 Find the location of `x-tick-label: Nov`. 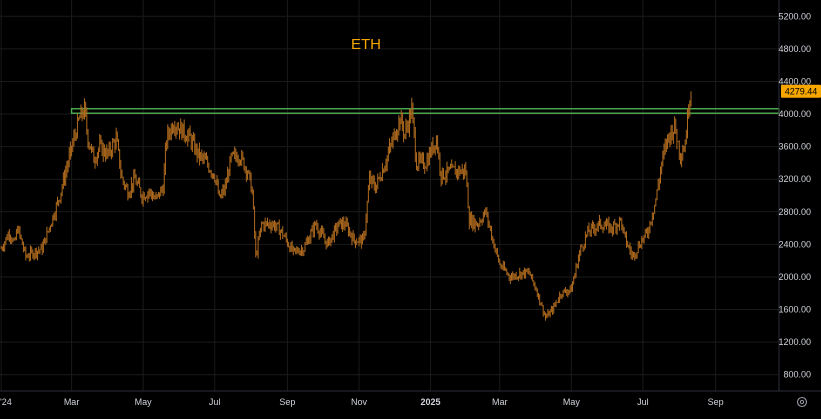

x-tick-label: Nov is located at coordinates (359, 402).